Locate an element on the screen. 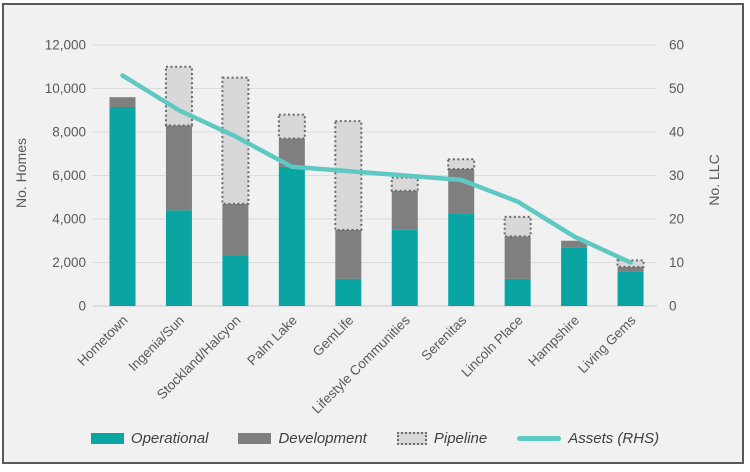 The height and width of the screenshot is (472, 750). legend-item-operational: Operational is located at coordinates (149, 438).